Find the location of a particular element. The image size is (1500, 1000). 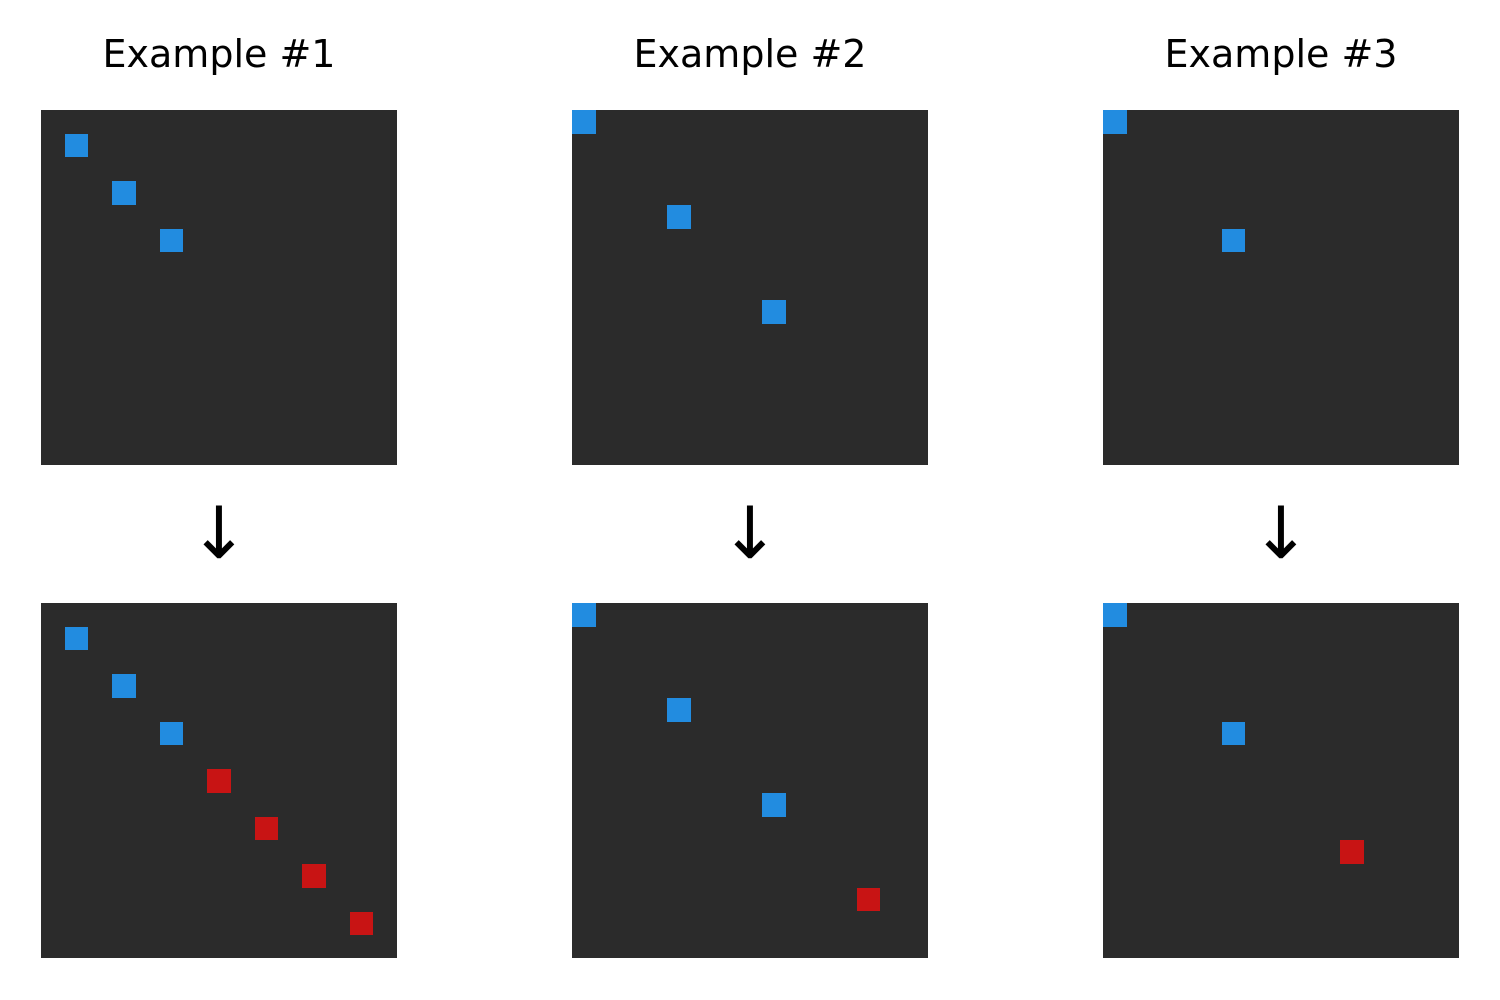

example-title: Example #2 is located at coordinates (750, 54).